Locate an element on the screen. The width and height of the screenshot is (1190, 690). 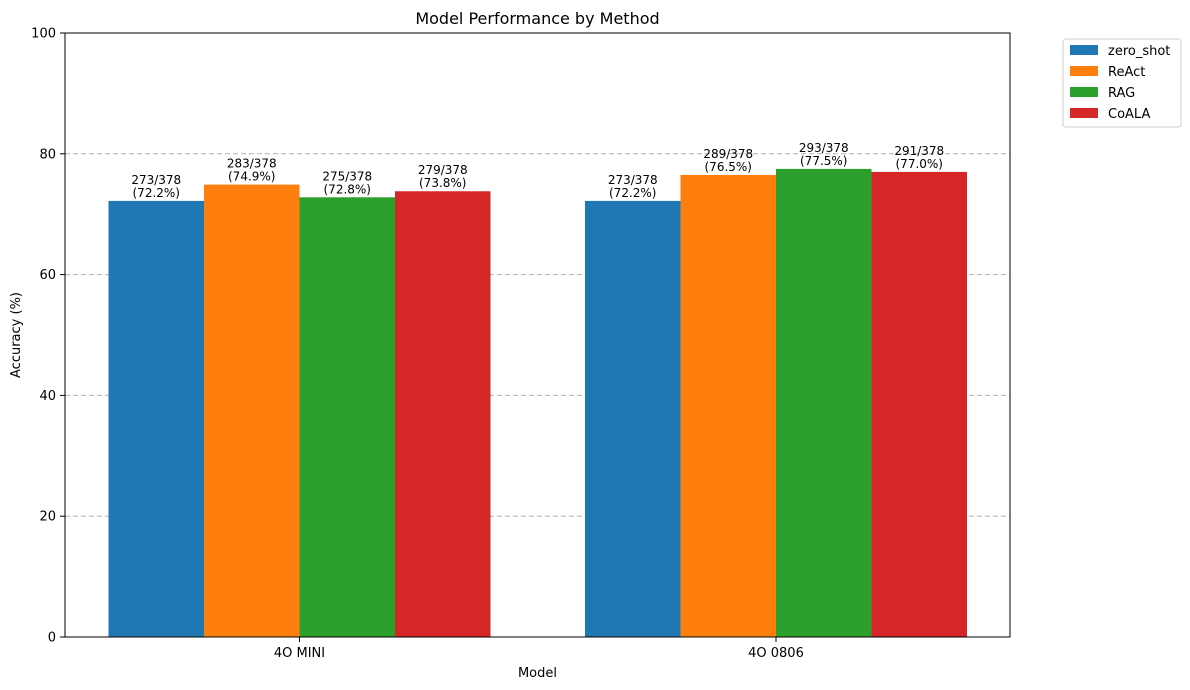
legend-box is located at coordinates (1122, 83).